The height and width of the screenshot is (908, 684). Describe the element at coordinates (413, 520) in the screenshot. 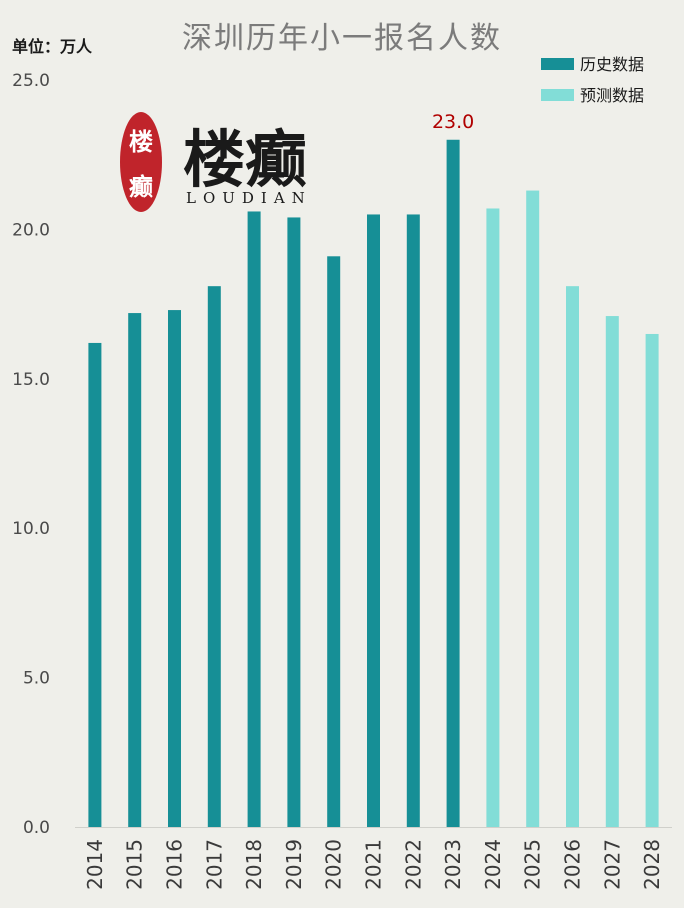

I see `historical-bar-2022` at that location.